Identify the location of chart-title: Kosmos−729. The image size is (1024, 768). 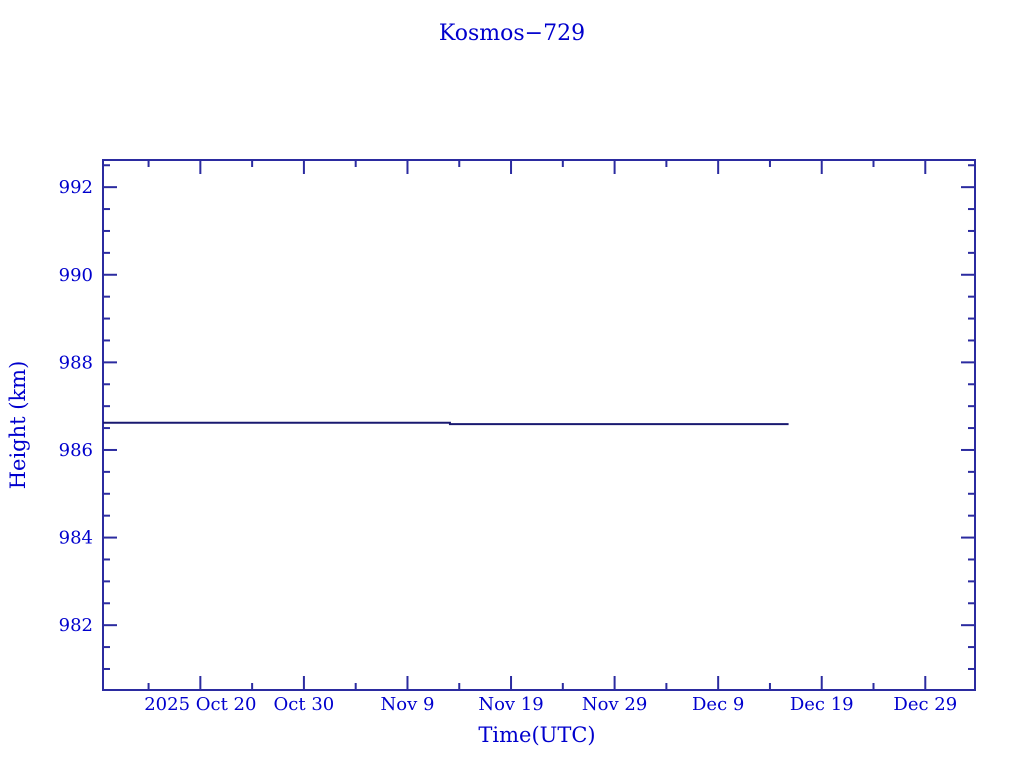
(512, 33).